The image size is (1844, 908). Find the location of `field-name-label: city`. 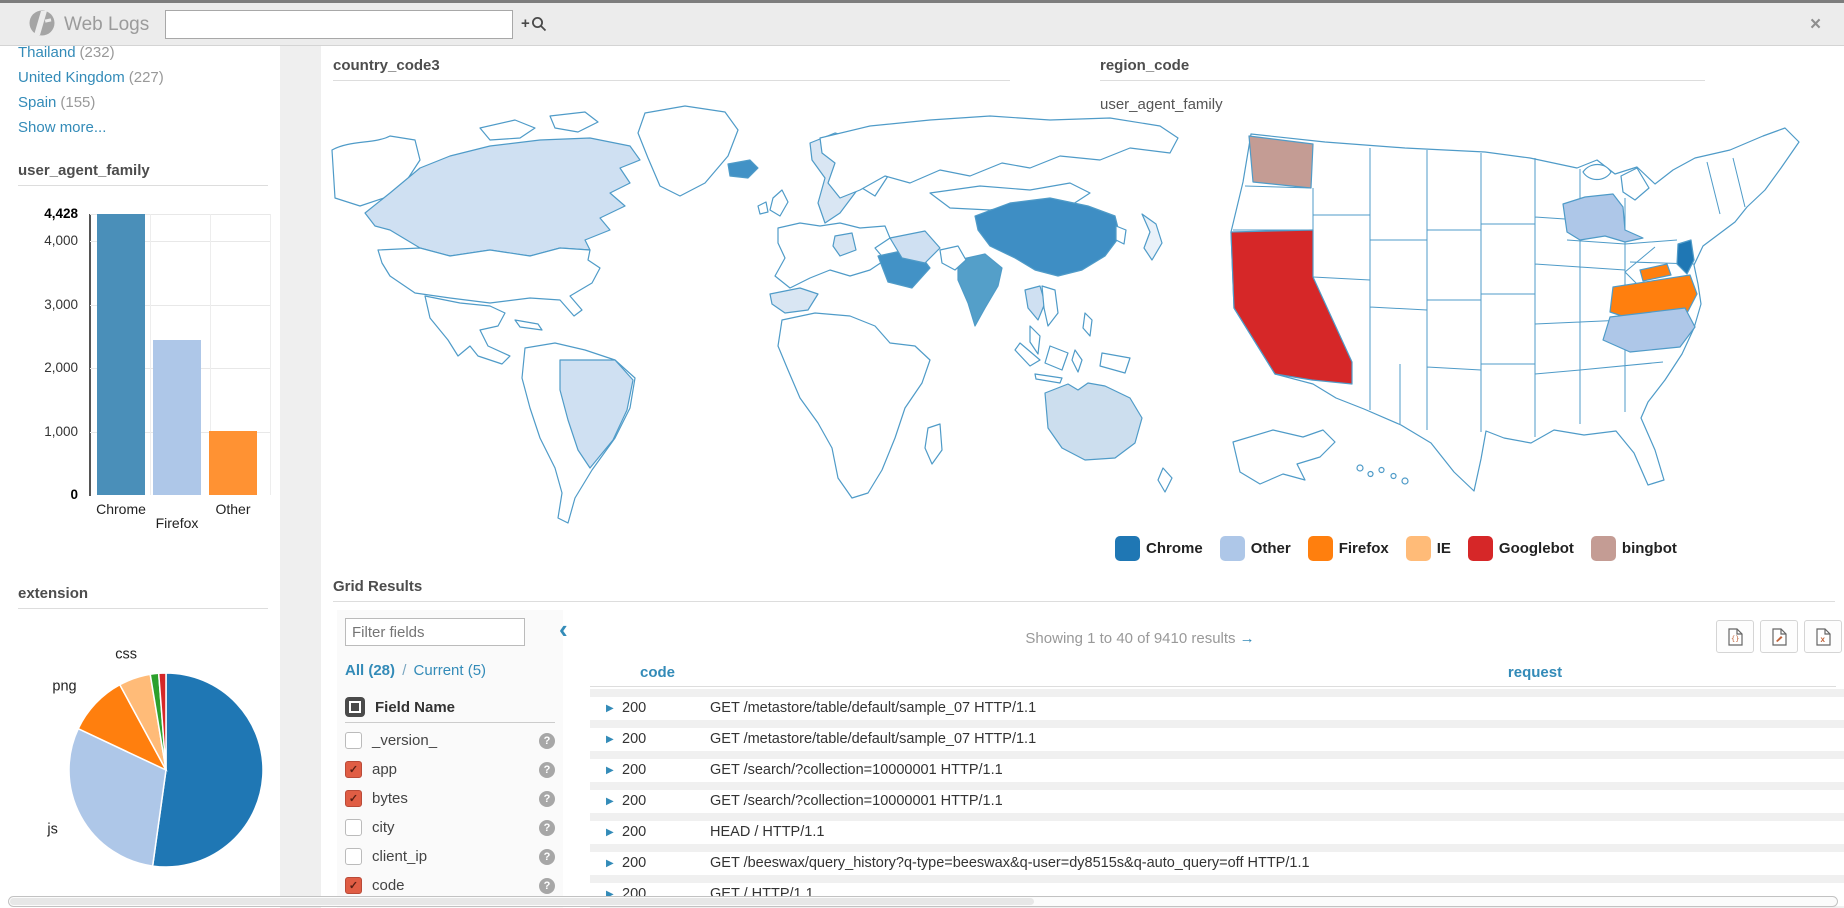

field-name-label: city is located at coordinates (383, 827).